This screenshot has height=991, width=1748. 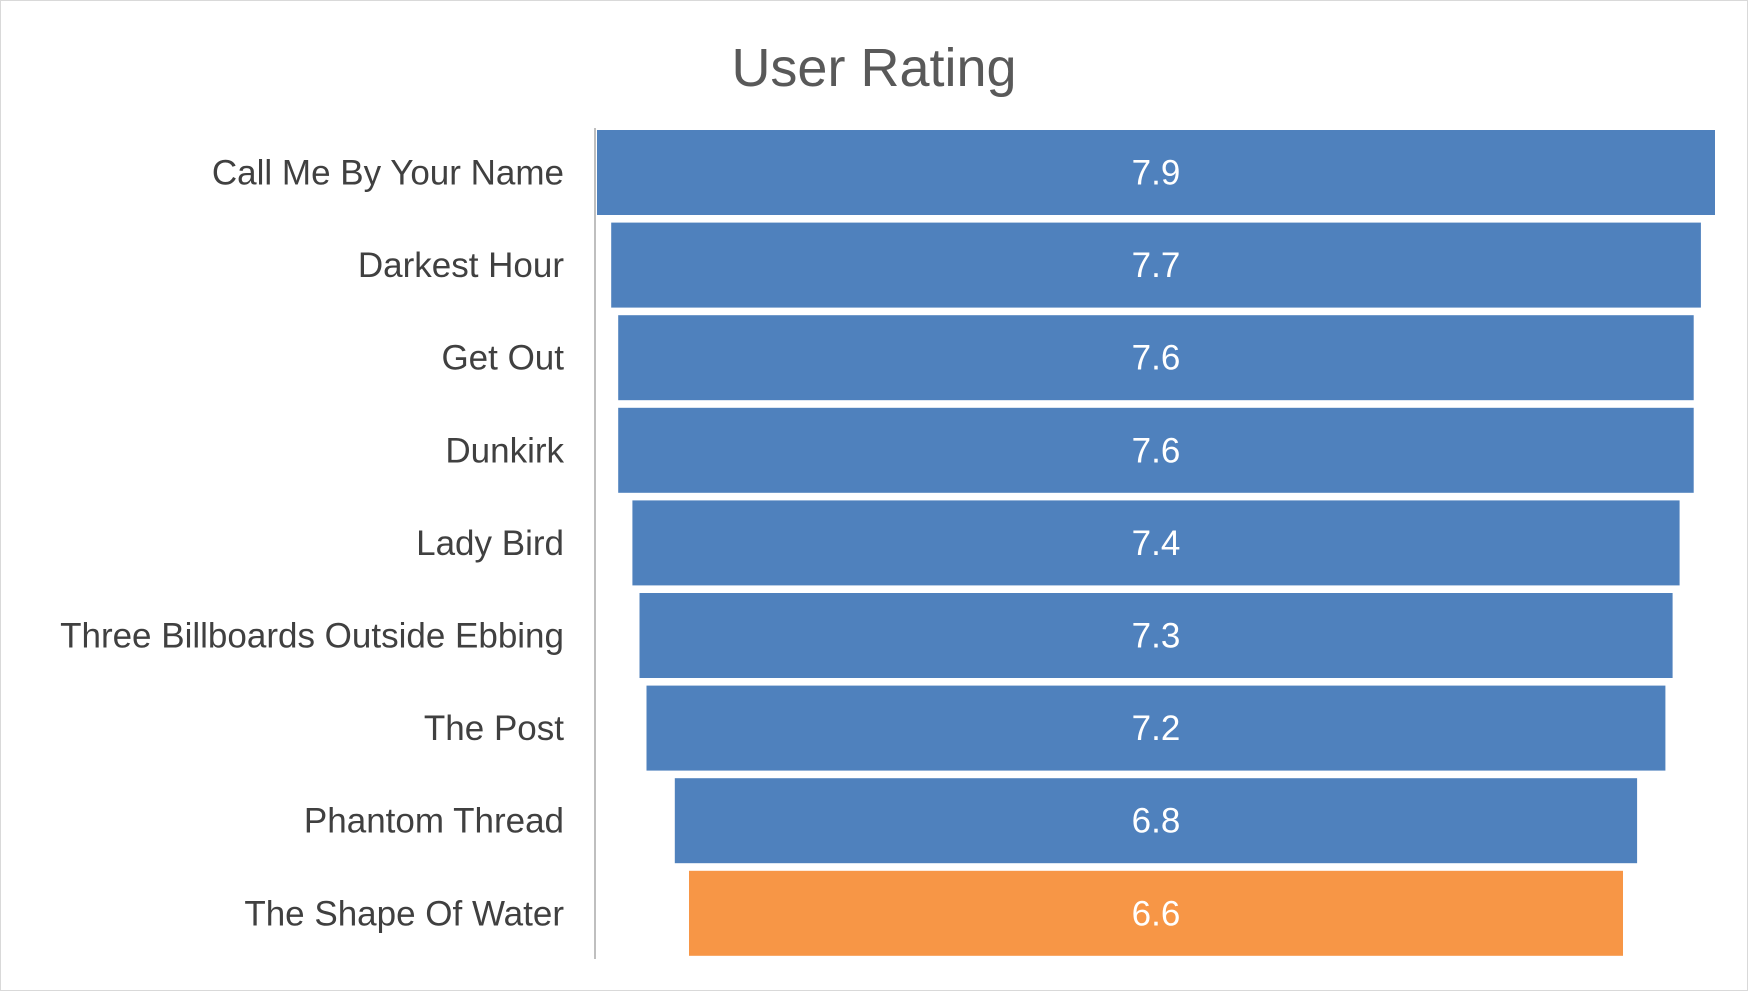 I want to click on data-label: 7.7, so click(x=1156, y=265).